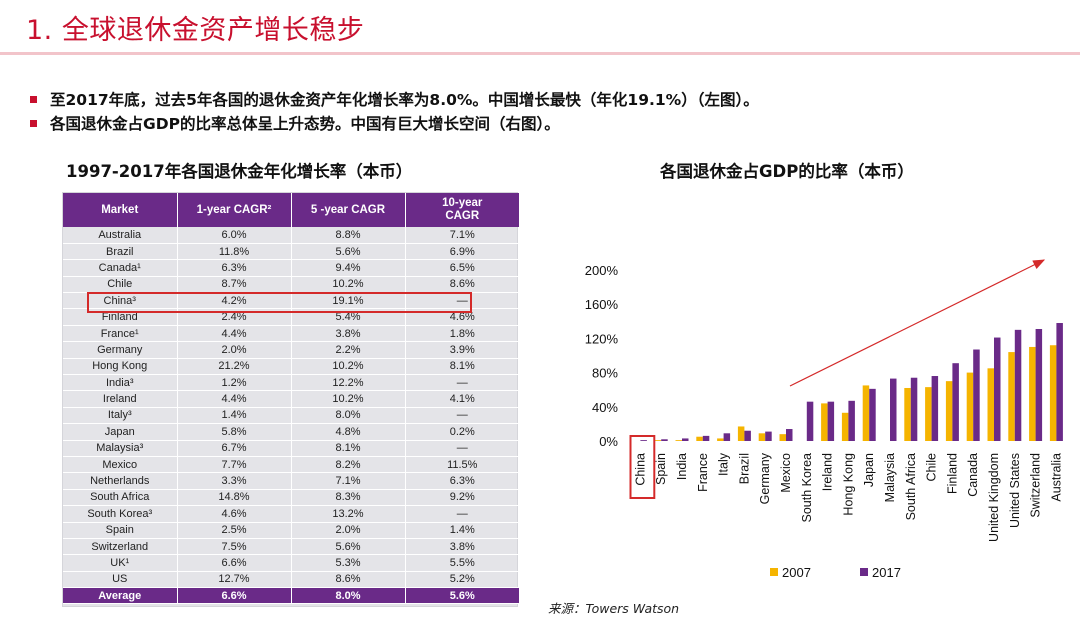 This screenshot has height=625, width=1080. What do you see at coordinates (239, 171) in the screenshot?
I see `table-title: 1997-2017年各国退休金年化增长率（本币）` at bounding box center [239, 171].